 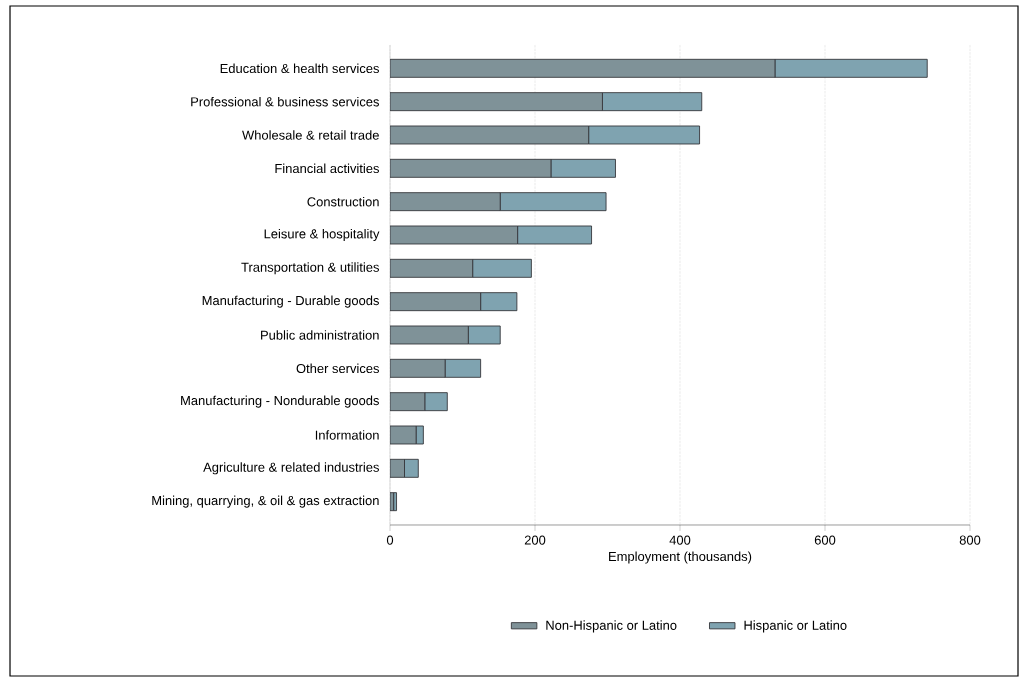 What do you see at coordinates (825, 540) in the screenshot?
I see `x-tick-label: 600` at bounding box center [825, 540].